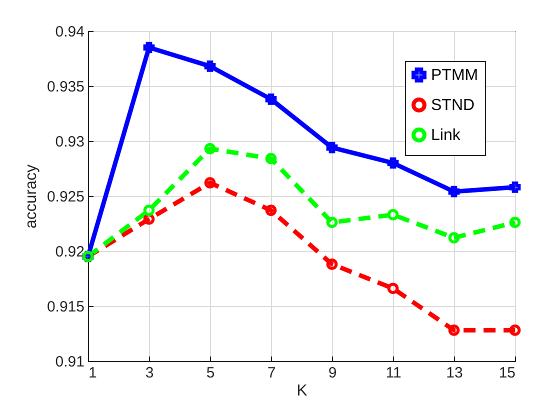 This screenshot has width=560, height=420. Describe the element at coordinates (69, 32) in the screenshot. I see `y-tick-label: 0.94` at that location.